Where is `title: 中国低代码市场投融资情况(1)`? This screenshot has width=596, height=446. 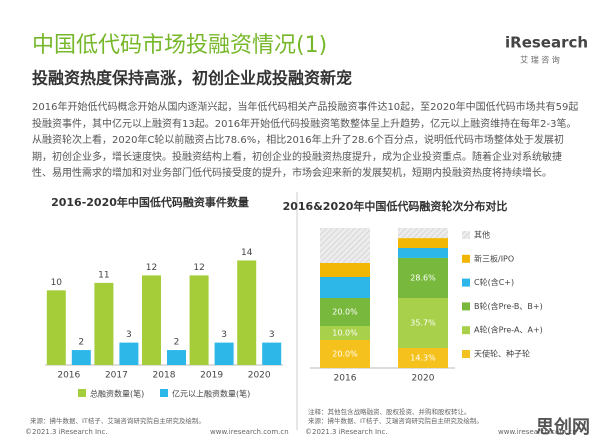 title: 中国低代码市场投融资情况(1) is located at coordinates (179, 45).